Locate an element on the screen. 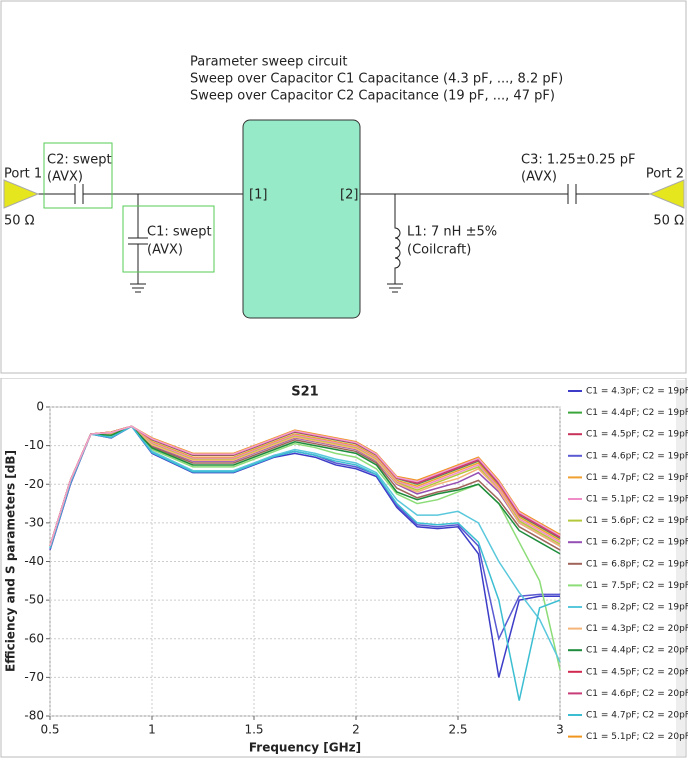 The width and height of the screenshot is (688, 758). legend-label: C1 = 5.1pF; C2 = 20pF is located at coordinates (637, 737).